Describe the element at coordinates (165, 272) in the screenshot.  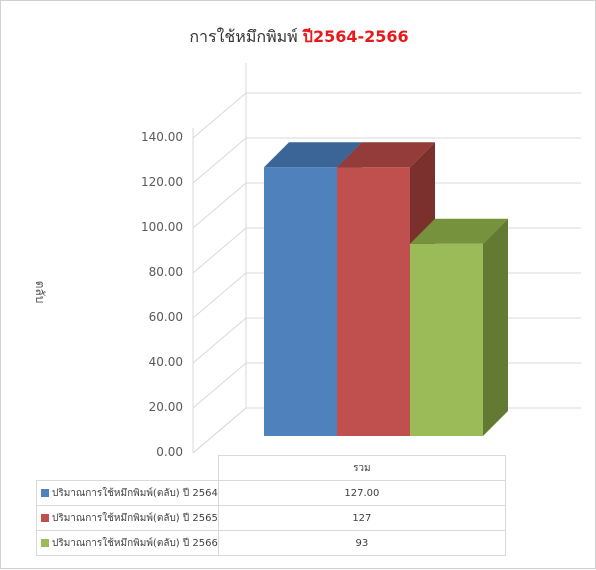
I see `y-tick-label: 80.00` at that location.